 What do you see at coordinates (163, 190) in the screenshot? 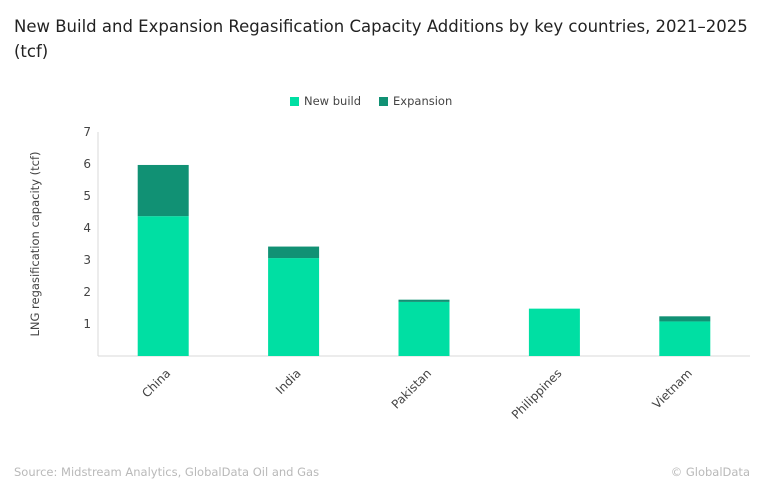
I see `bar-expansion-china` at bounding box center [163, 190].